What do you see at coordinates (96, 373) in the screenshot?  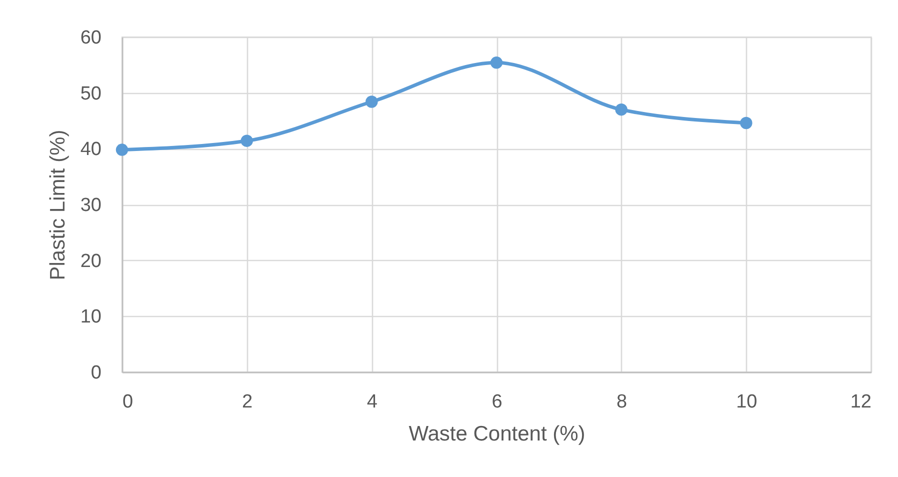 I see `y-tick-label: 0` at bounding box center [96, 373].